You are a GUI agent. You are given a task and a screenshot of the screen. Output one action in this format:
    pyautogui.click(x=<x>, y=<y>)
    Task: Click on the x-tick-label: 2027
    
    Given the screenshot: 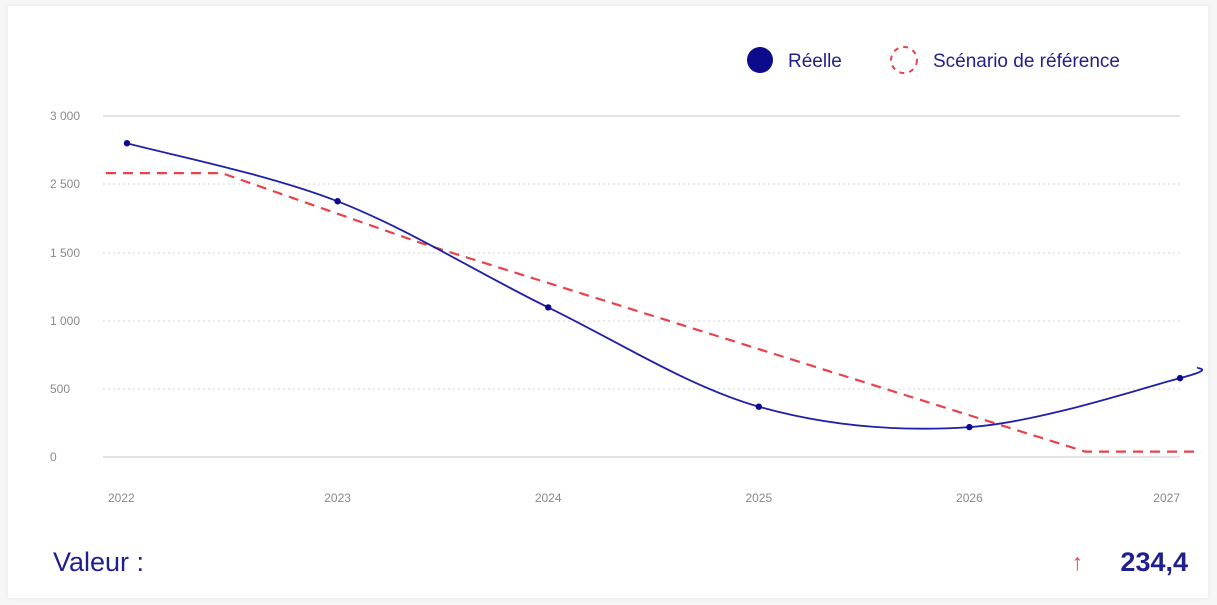 What is the action you would take?
    pyautogui.click(x=1166, y=498)
    